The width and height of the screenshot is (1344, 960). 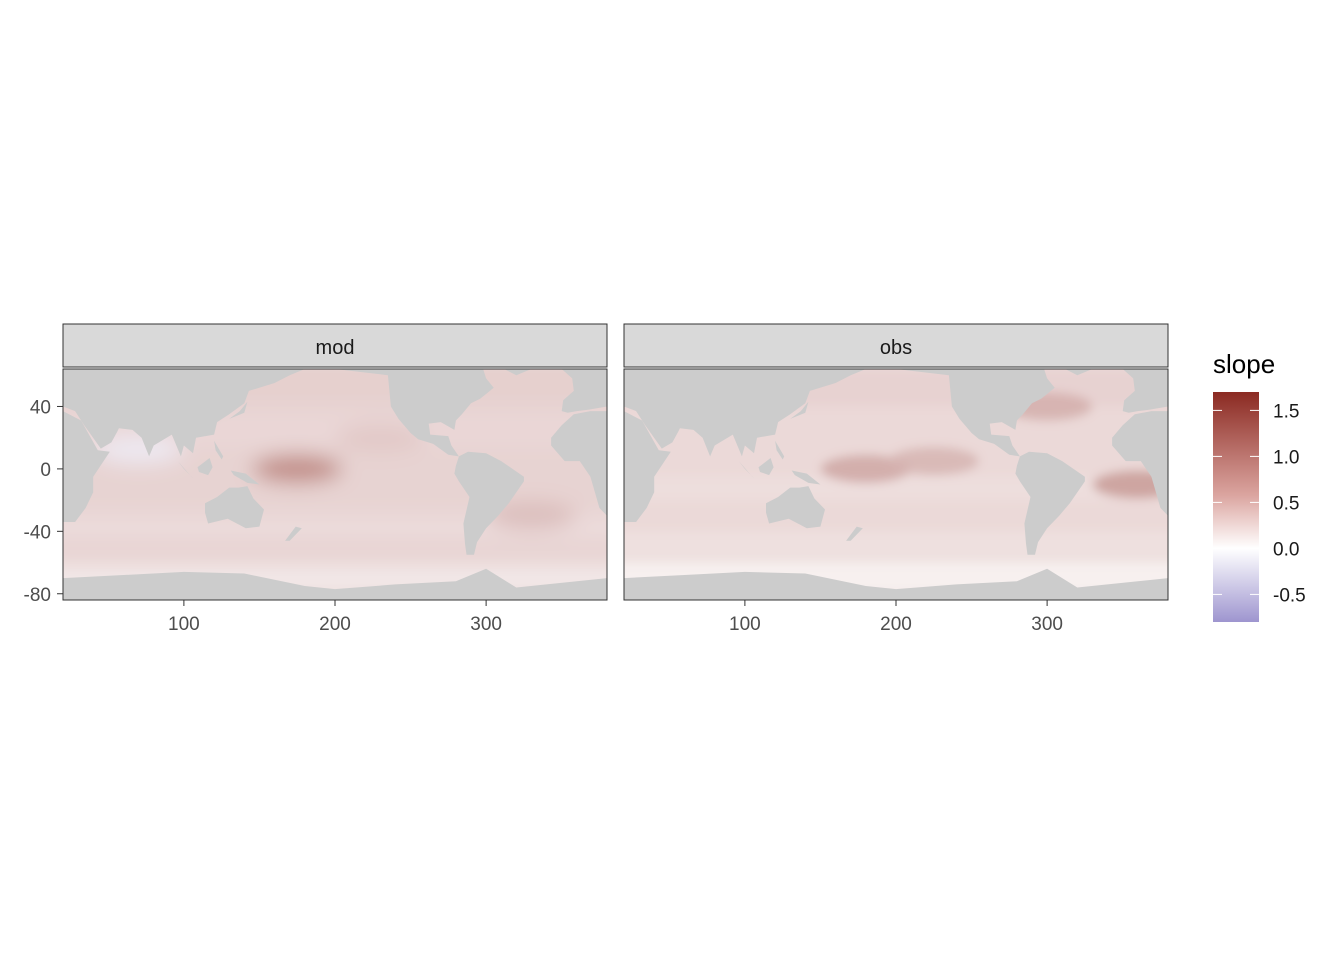 I want to click on x-tick-label-mod: 300, so click(x=486, y=624).